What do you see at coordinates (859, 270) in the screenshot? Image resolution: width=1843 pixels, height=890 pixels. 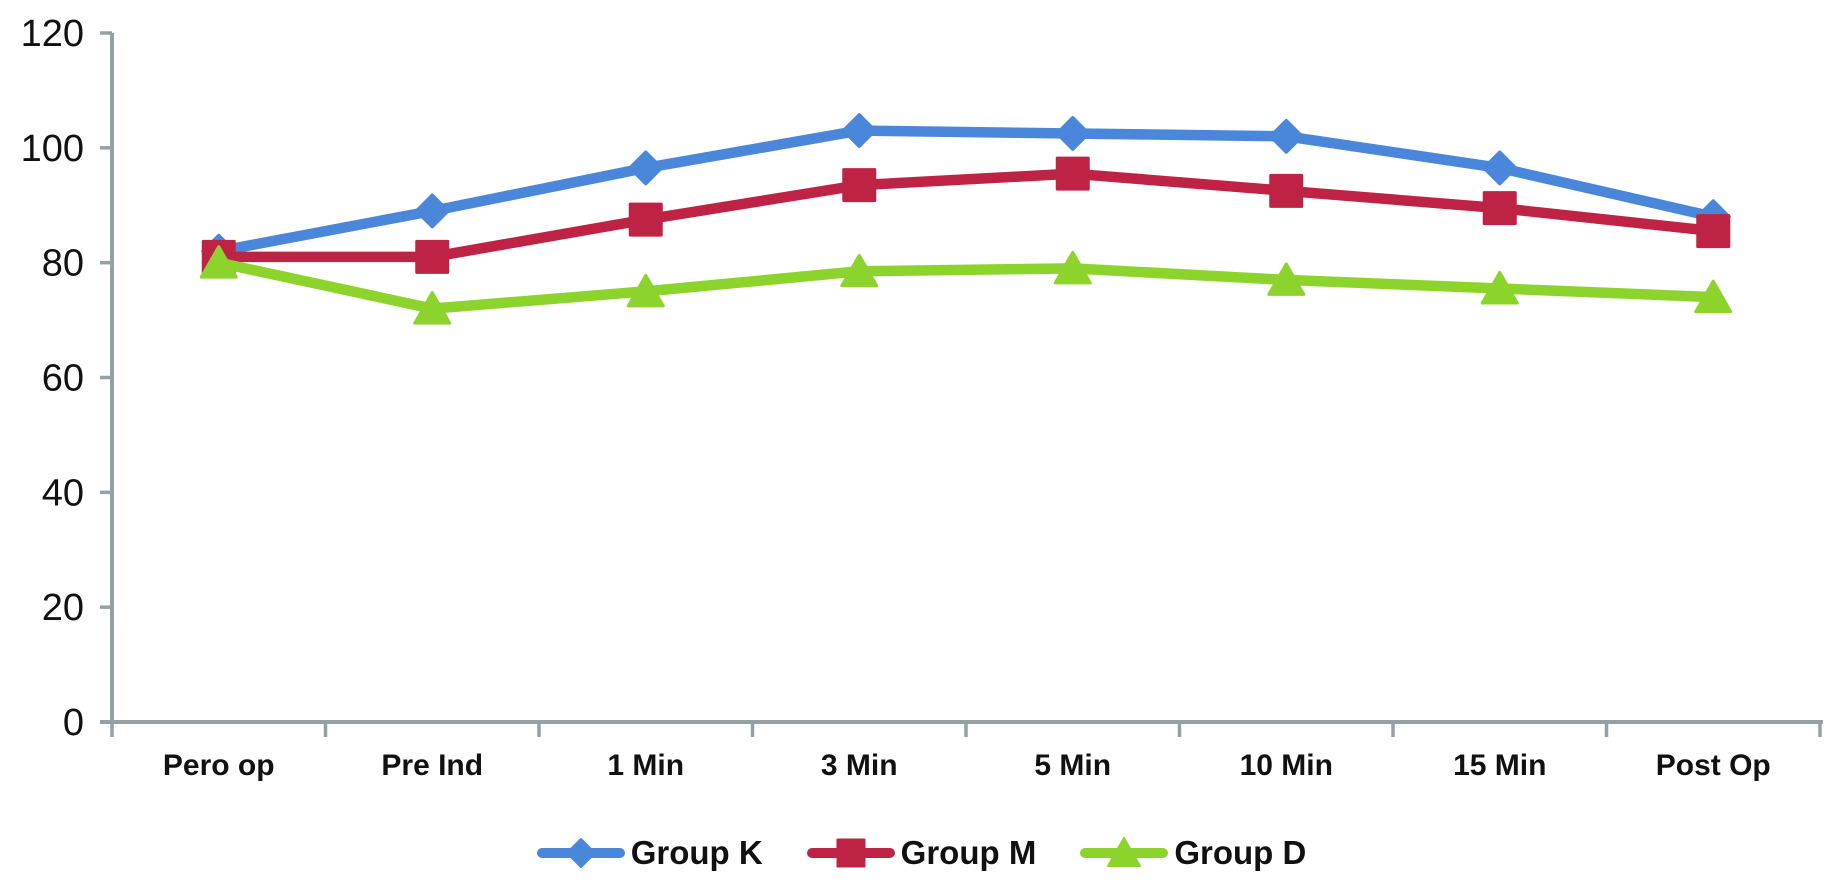 I see `group-d-marker-3-min` at bounding box center [859, 270].